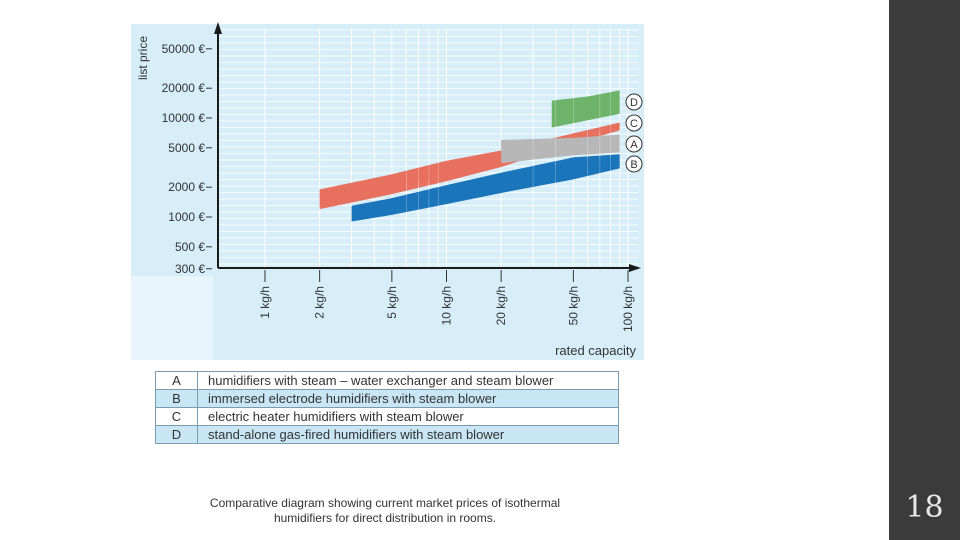 This screenshot has width=960, height=540. Describe the element at coordinates (184, 118) in the screenshot. I see `y-tick-label: 10000 €` at that location.